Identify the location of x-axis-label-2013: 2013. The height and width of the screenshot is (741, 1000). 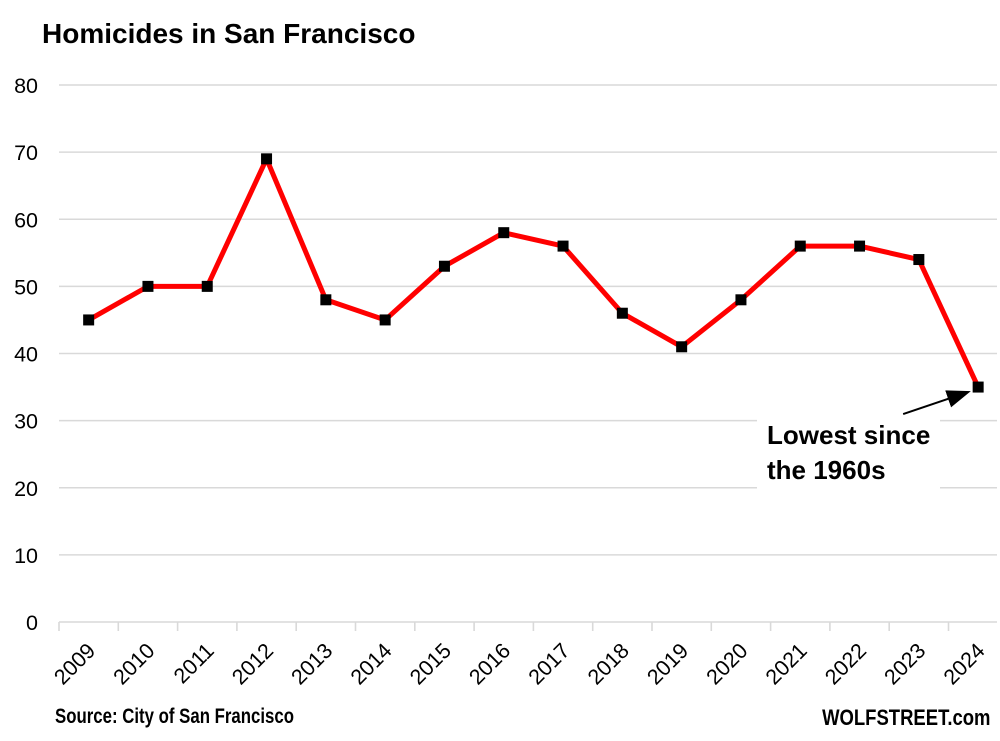
(312, 664).